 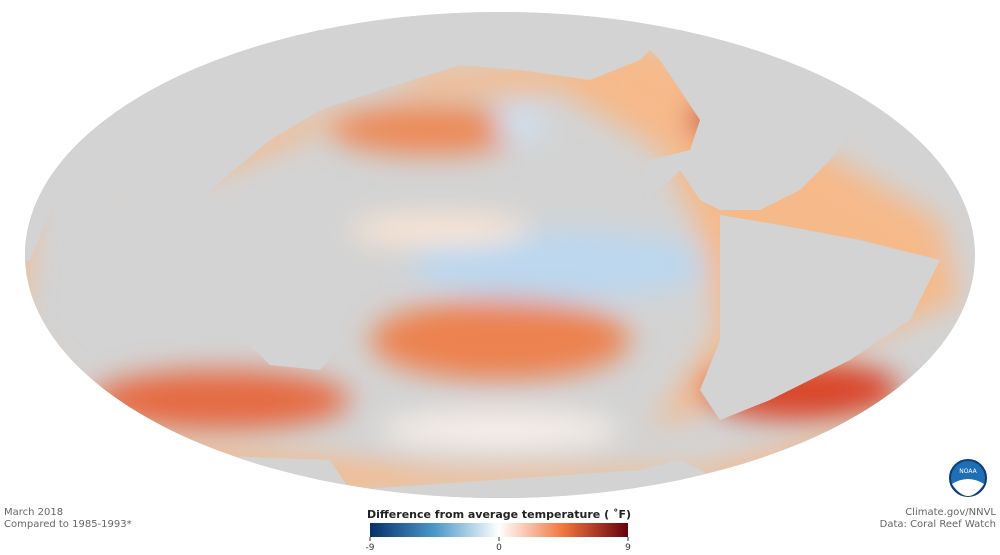 I want to click on legend-ticks: -9 0 9, so click(x=498, y=545).